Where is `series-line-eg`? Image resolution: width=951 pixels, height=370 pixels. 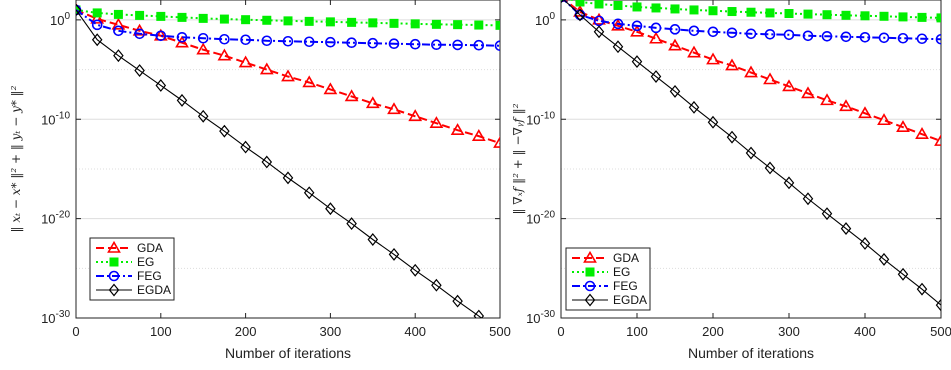
series-line-eg is located at coordinates (288, 17).